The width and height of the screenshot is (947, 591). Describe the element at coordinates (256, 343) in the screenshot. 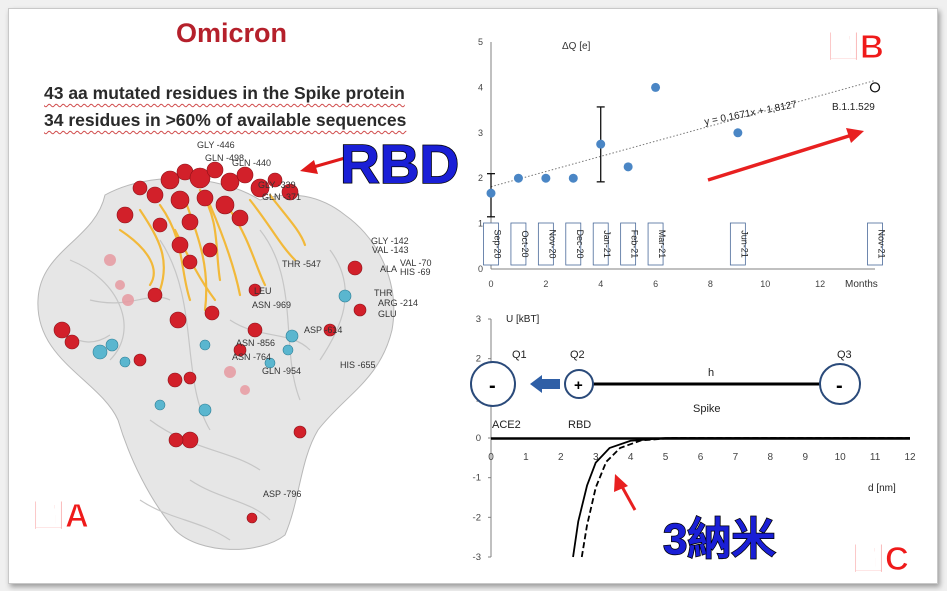

I see `residue-label: ASN -856` at that location.